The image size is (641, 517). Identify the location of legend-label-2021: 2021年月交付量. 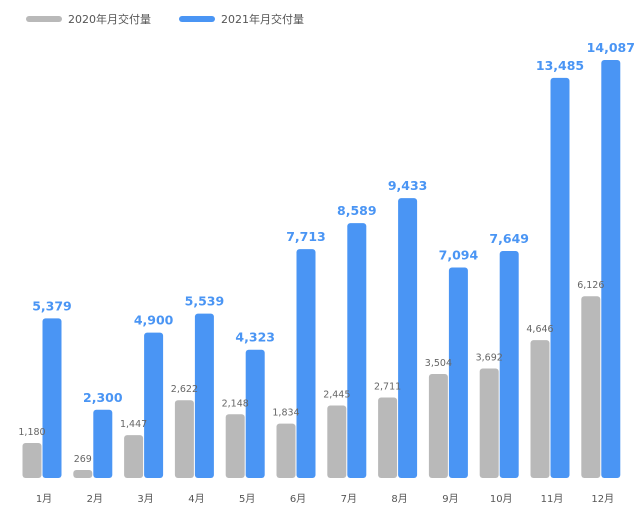
(262, 19).